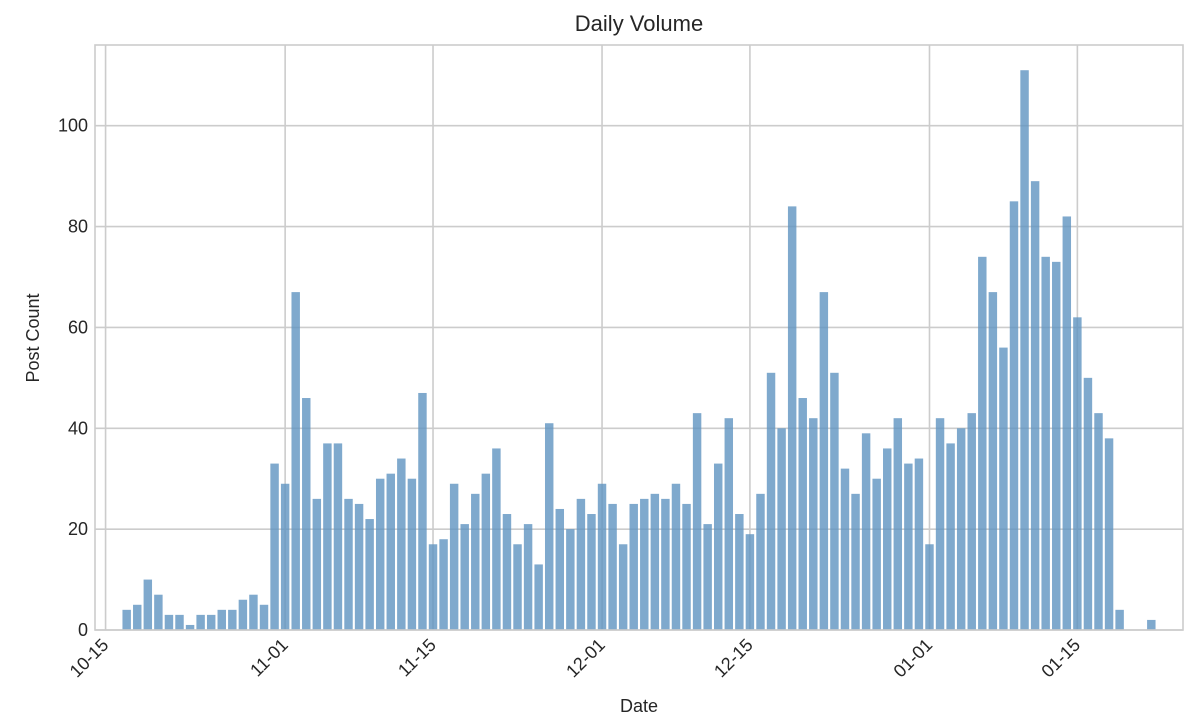 The width and height of the screenshot is (1196, 723). I want to click on y-tick-label: 100, so click(73, 126).